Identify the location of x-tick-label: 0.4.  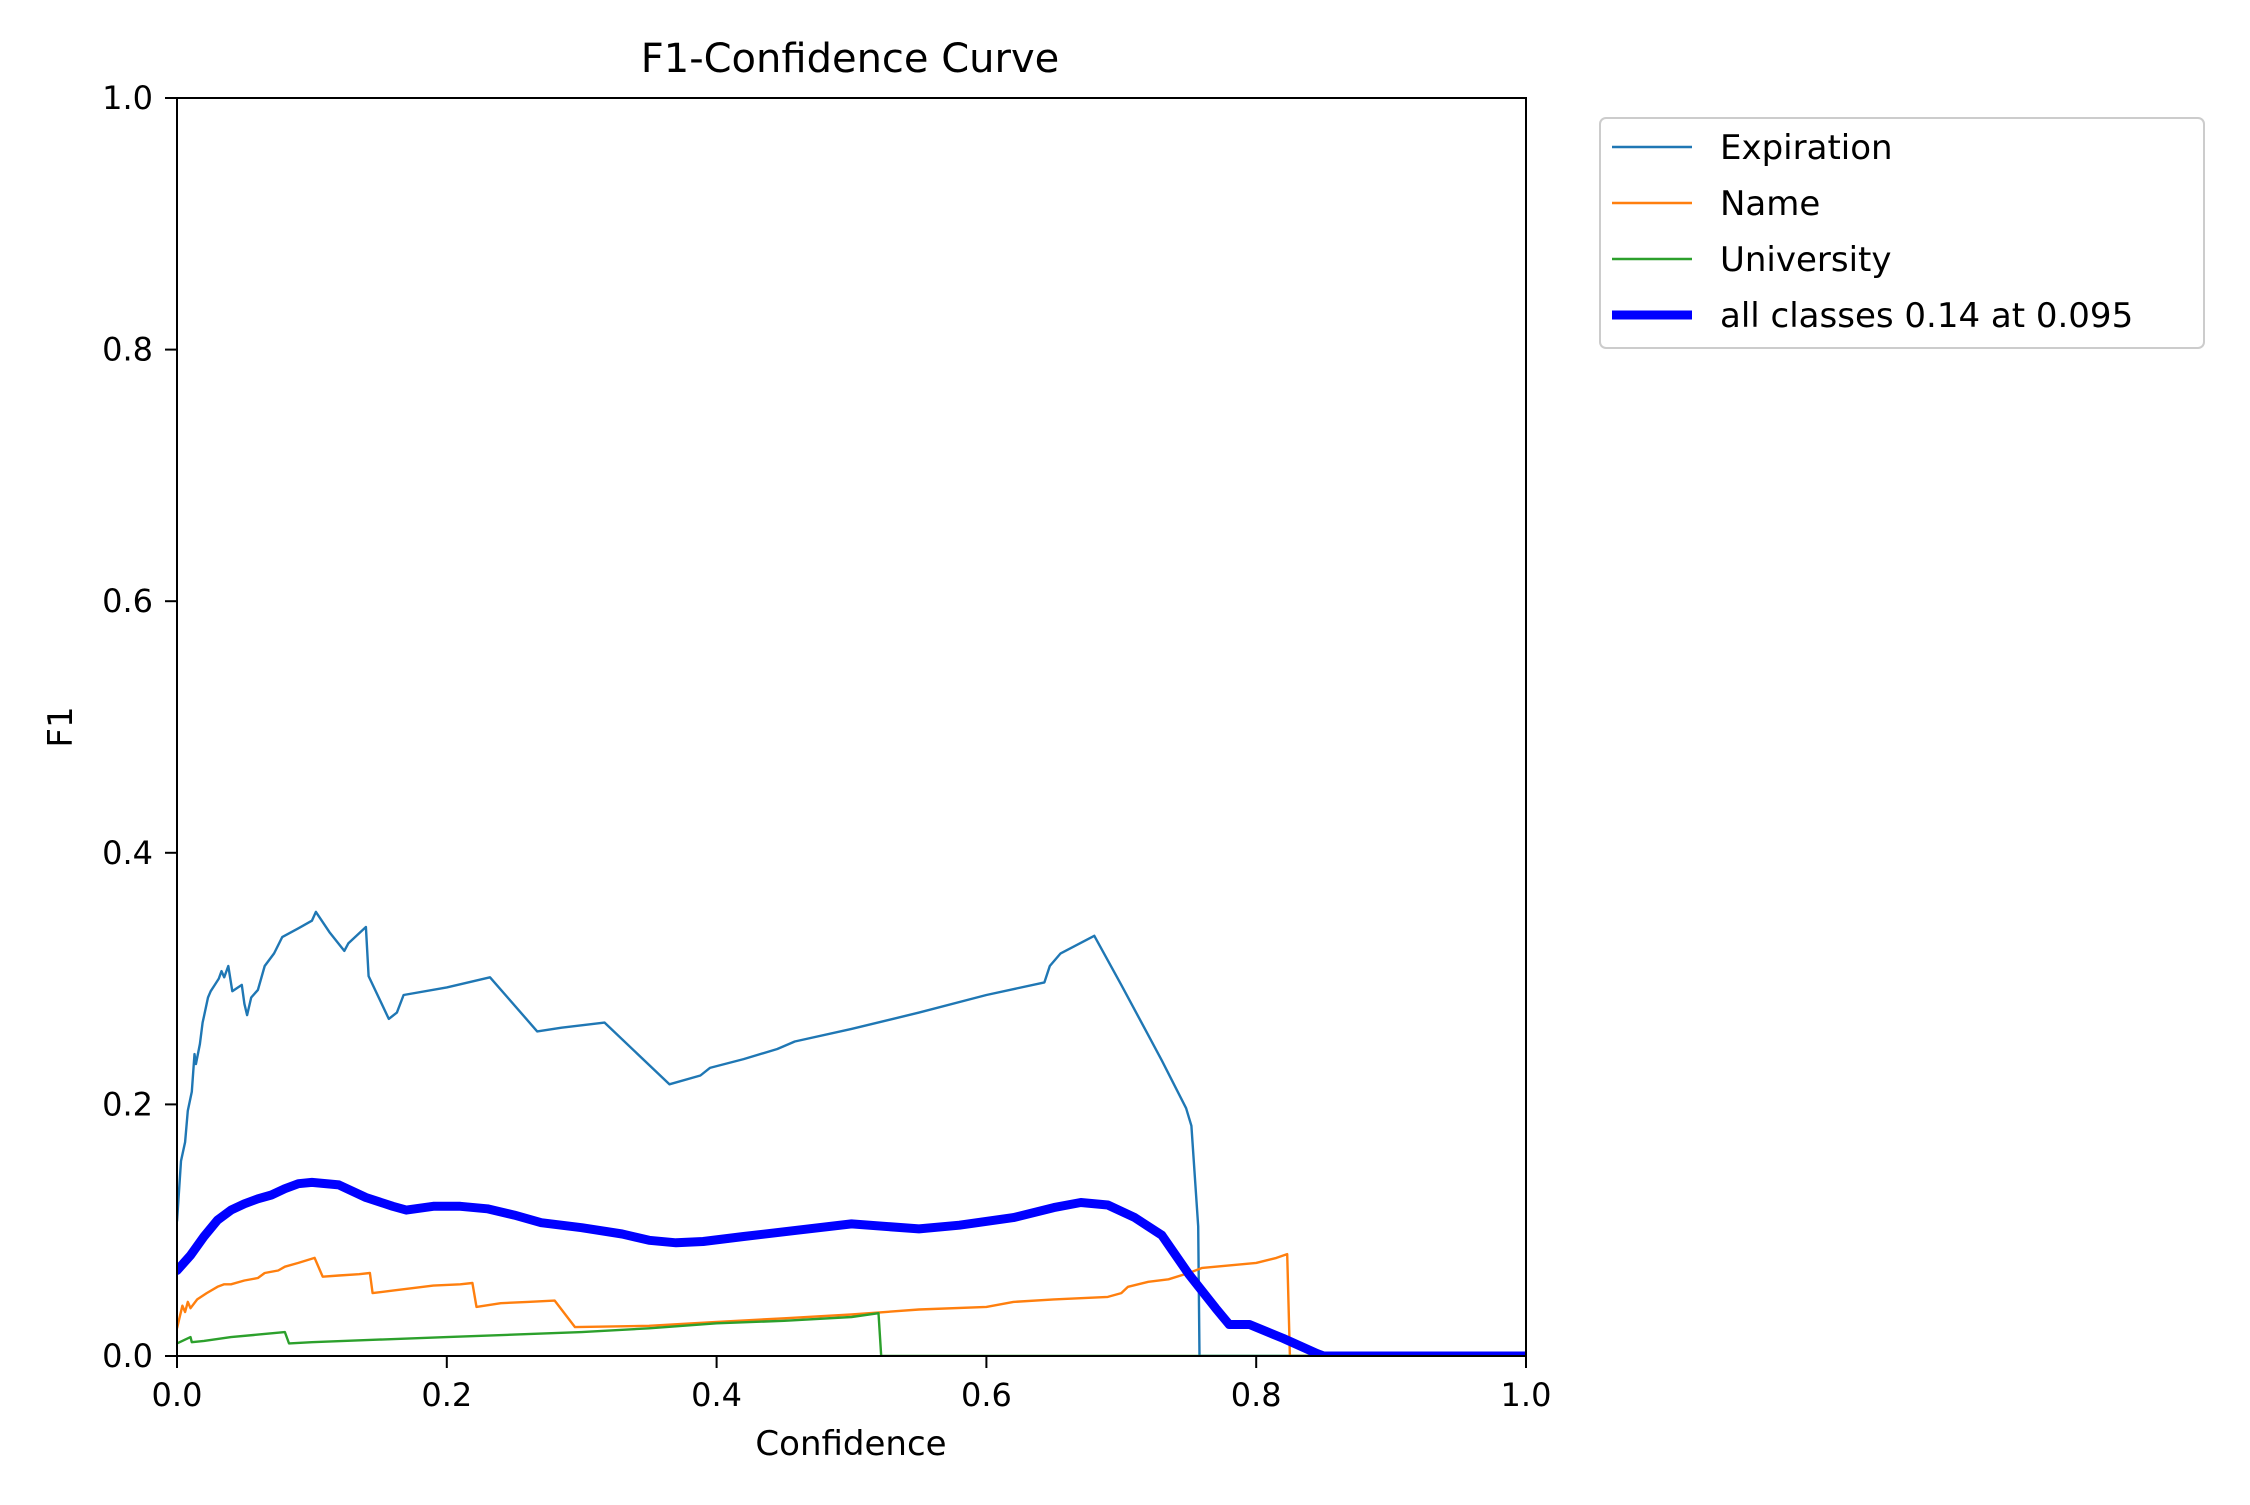
(716, 1395).